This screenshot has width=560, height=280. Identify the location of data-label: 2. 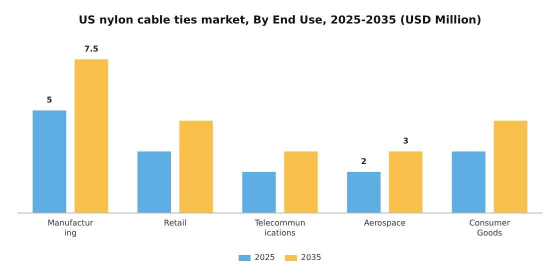
(364, 161).